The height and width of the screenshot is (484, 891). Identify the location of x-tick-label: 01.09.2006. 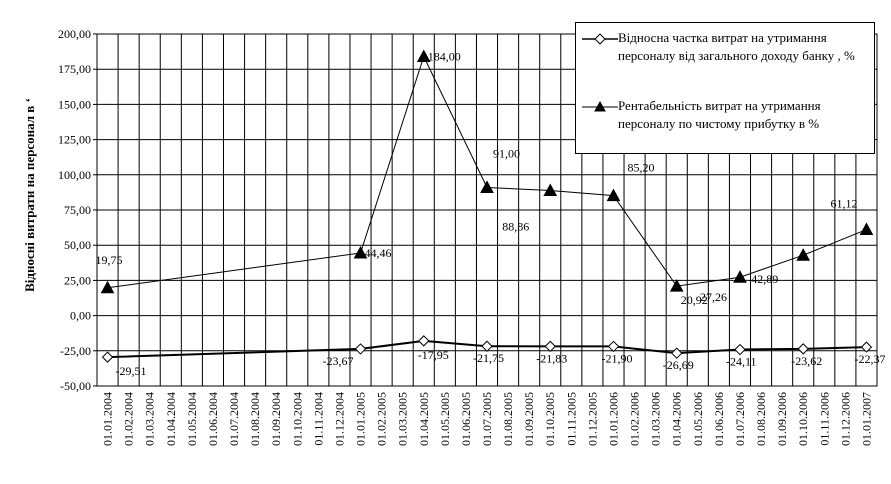
(782, 419).